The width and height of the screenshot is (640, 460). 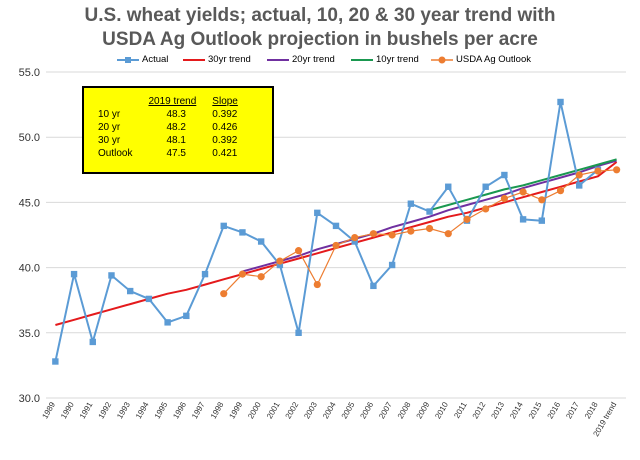 I want to click on x-tick-label: 2004, so click(x=329, y=410).